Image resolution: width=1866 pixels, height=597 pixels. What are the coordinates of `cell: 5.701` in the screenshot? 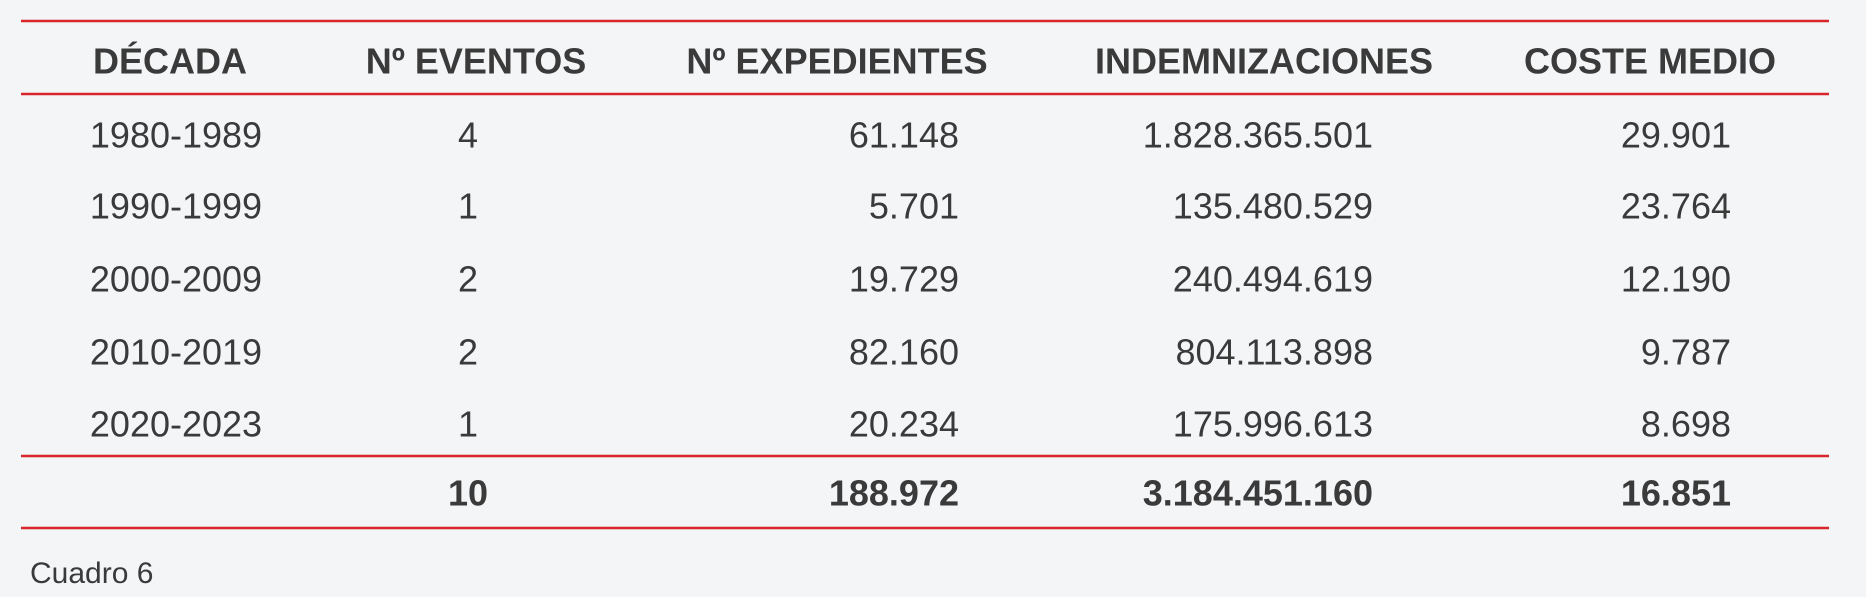 It's located at (914, 206).